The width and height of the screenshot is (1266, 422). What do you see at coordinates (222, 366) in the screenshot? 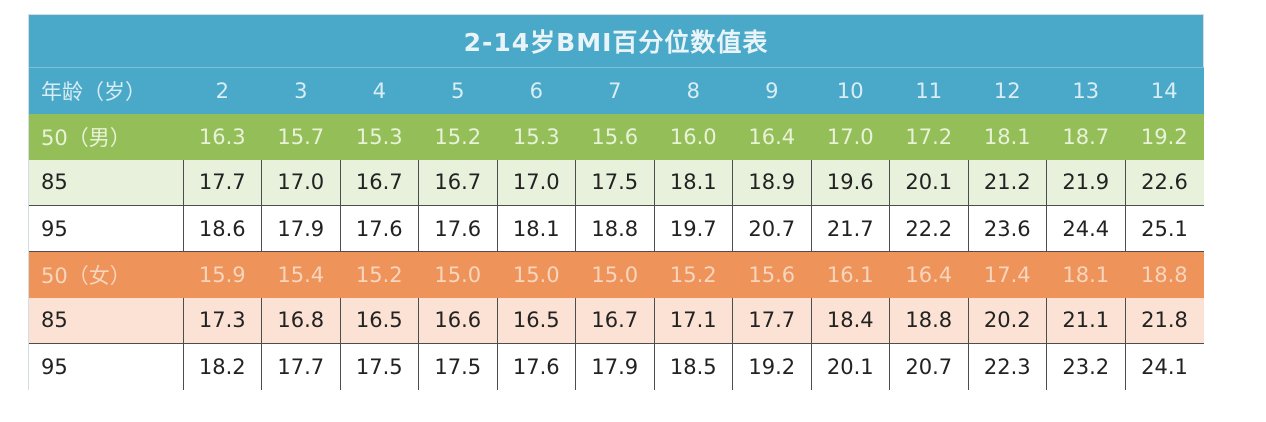
I see `bmi-value-cell: 18.2` at bounding box center [222, 366].